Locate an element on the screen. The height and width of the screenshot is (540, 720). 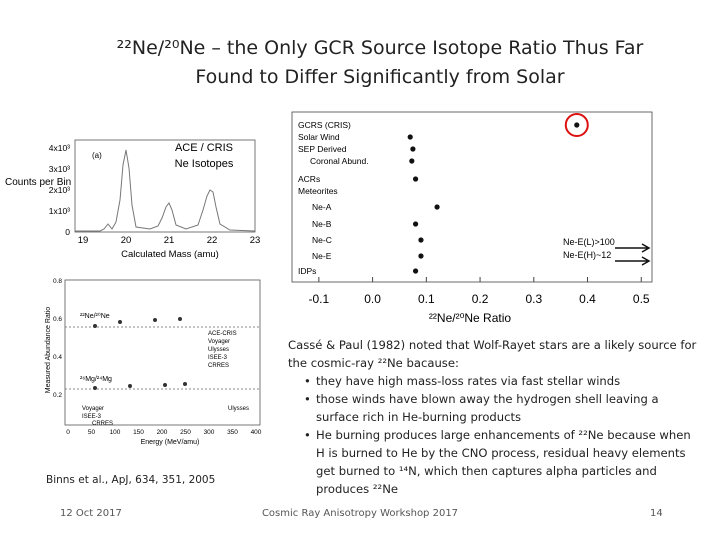
category-label: Ne-E is located at coordinates (322, 256).